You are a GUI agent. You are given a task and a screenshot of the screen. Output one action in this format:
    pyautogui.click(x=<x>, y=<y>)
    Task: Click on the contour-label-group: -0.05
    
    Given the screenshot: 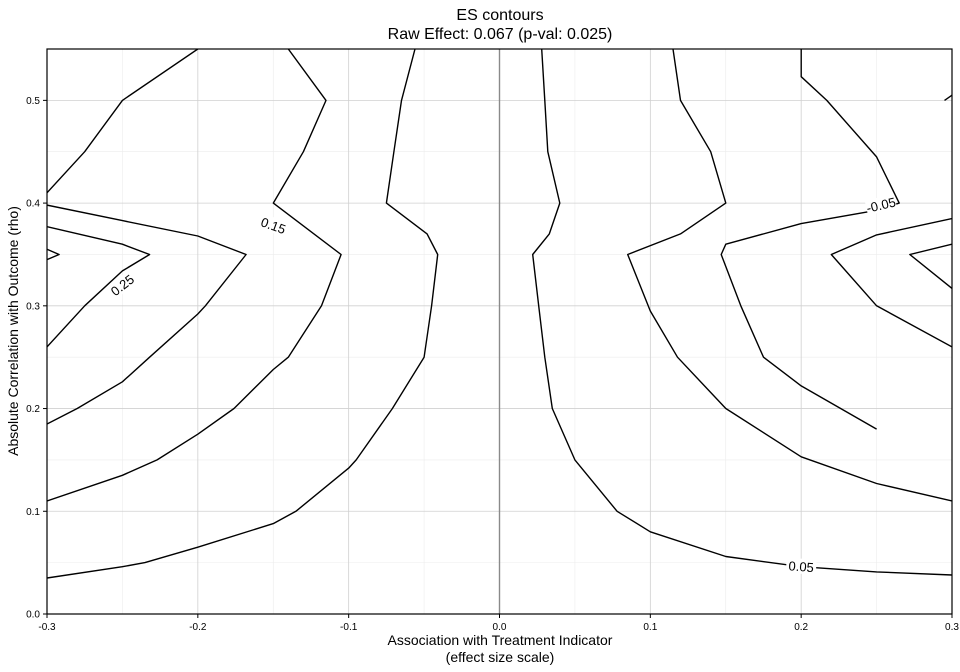 What is the action you would take?
    pyautogui.click(x=881, y=204)
    